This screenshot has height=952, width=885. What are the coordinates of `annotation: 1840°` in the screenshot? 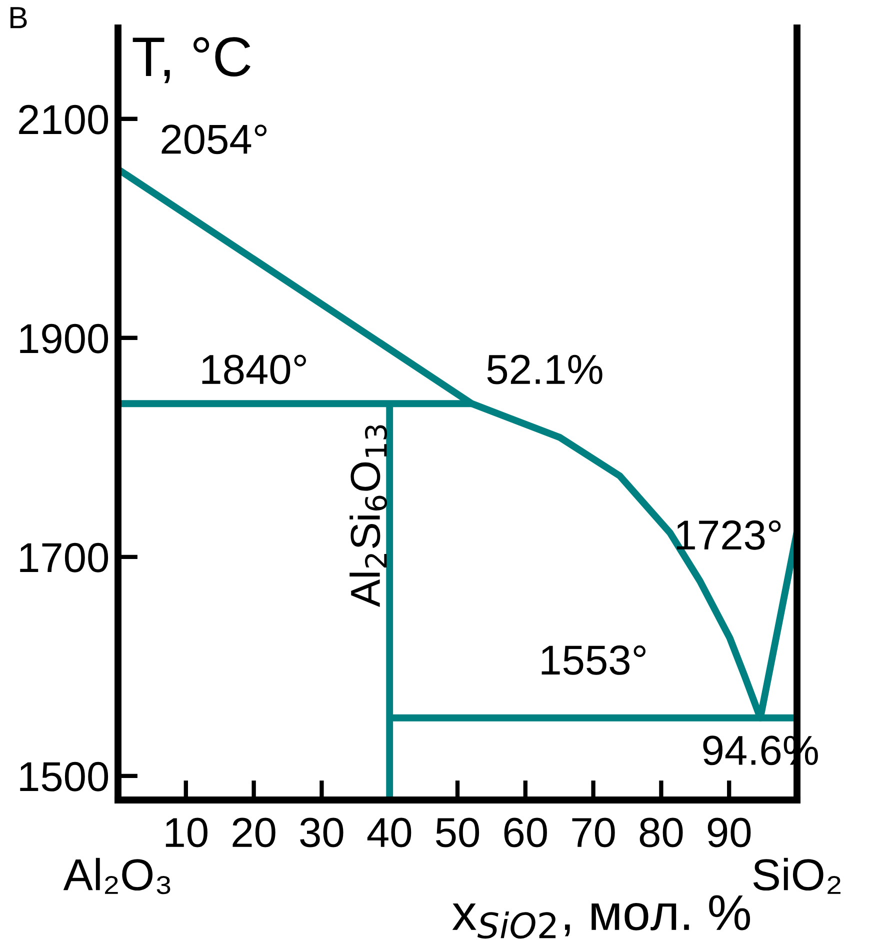 It's located at (254, 369).